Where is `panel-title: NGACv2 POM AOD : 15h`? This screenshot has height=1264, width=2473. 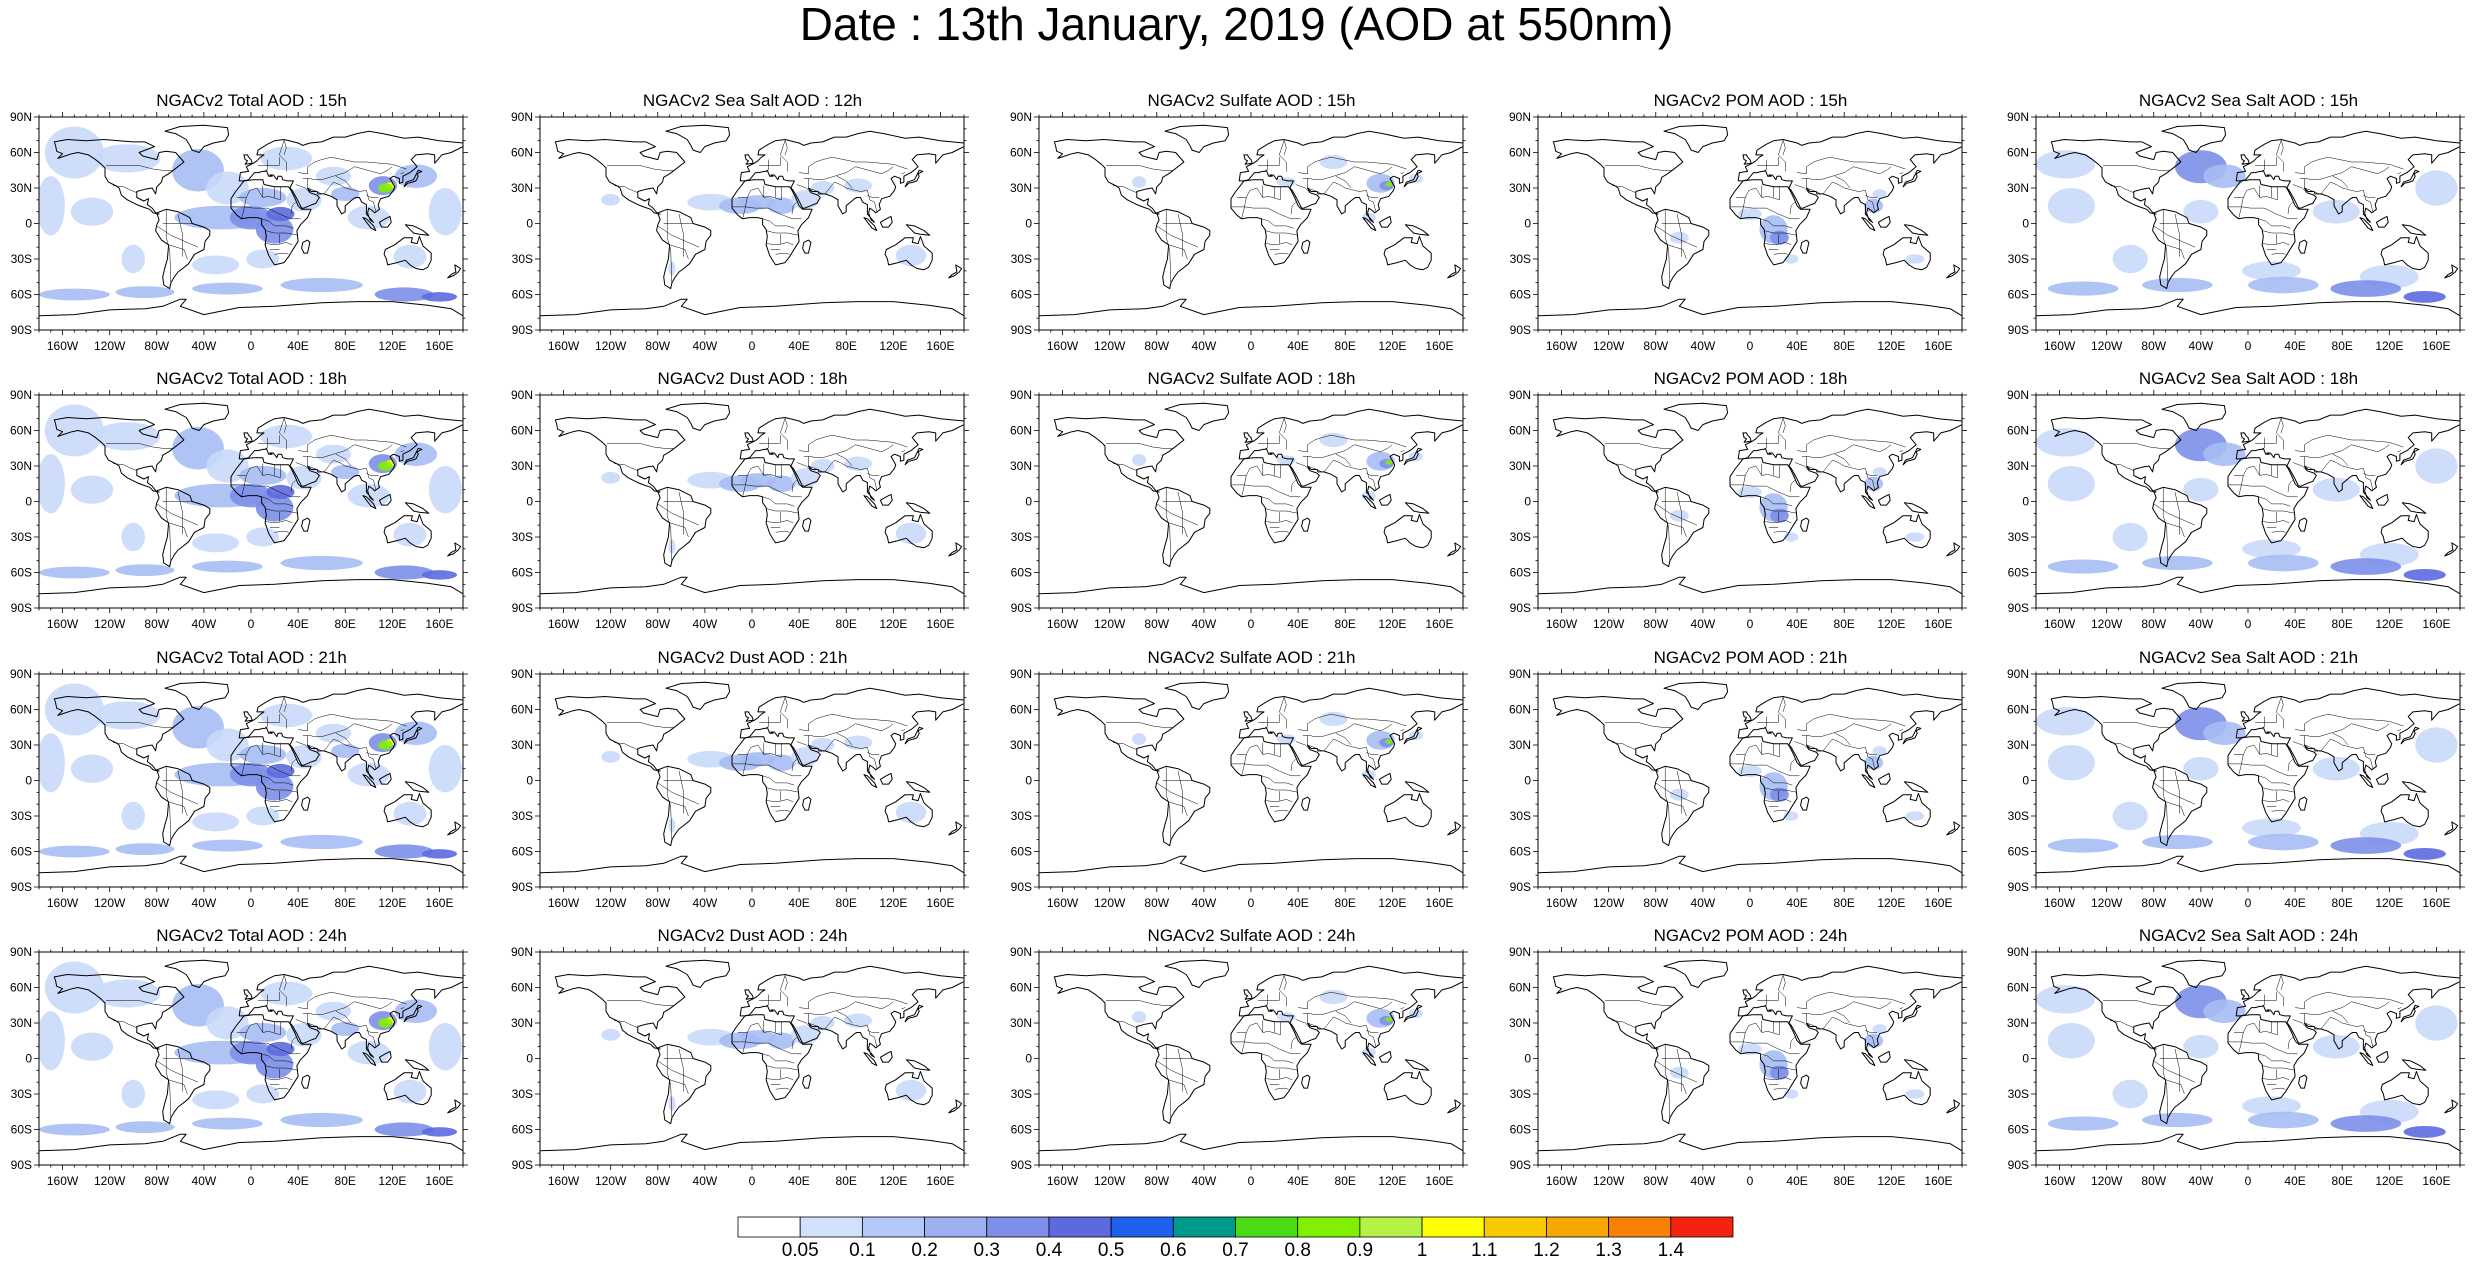
panel-title: NGACv2 POM AOD : 15h is located at coordinates (1750, 100).